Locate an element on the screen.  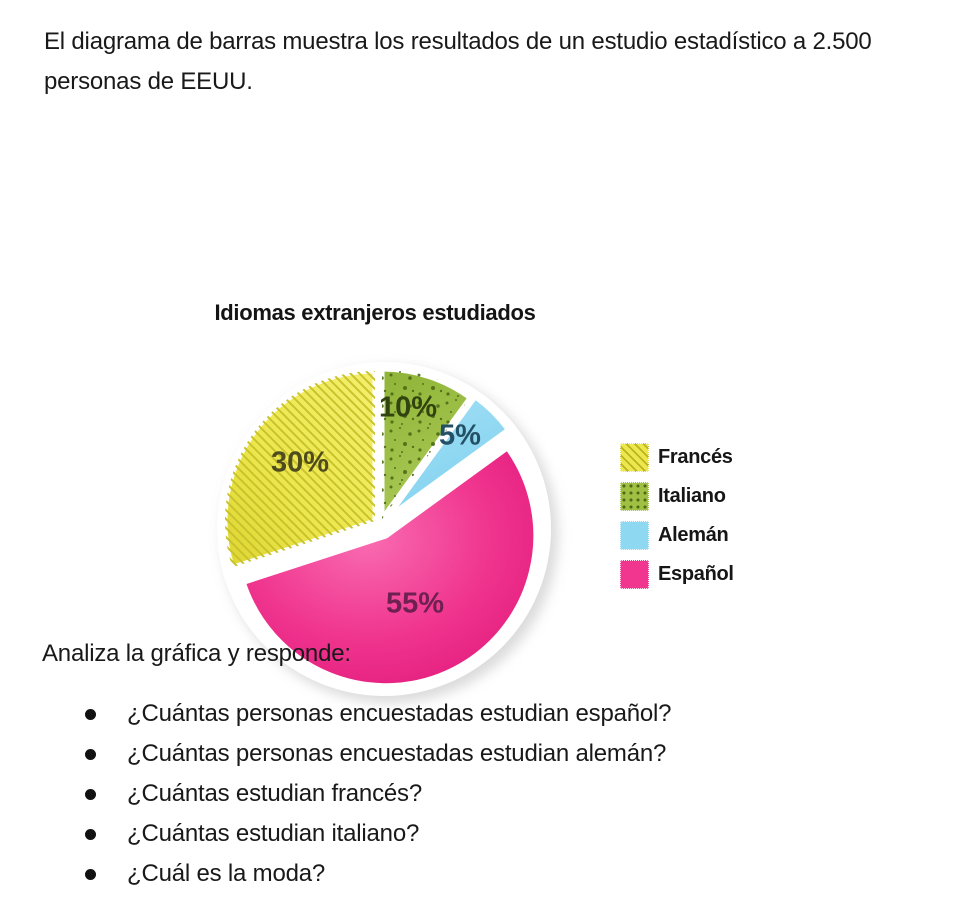
chart-legend: Francés Italiano Alemán Español is located at coordinates (677, 521).